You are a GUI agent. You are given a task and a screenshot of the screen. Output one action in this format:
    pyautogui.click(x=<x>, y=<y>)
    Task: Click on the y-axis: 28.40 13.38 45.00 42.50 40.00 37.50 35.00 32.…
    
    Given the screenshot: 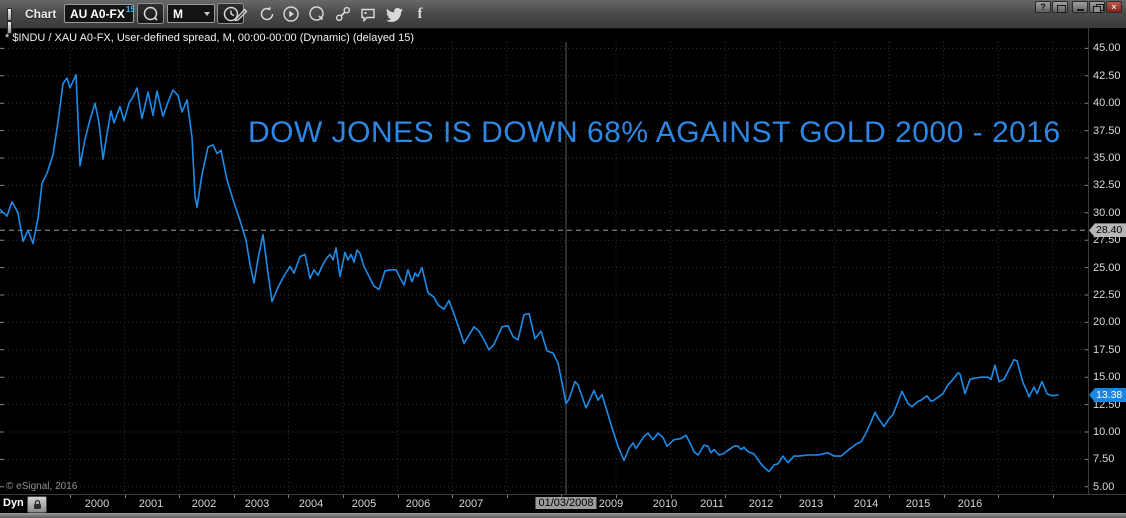 What is the action you would take?
    pyautogui.click(x=1107, y=261)
    